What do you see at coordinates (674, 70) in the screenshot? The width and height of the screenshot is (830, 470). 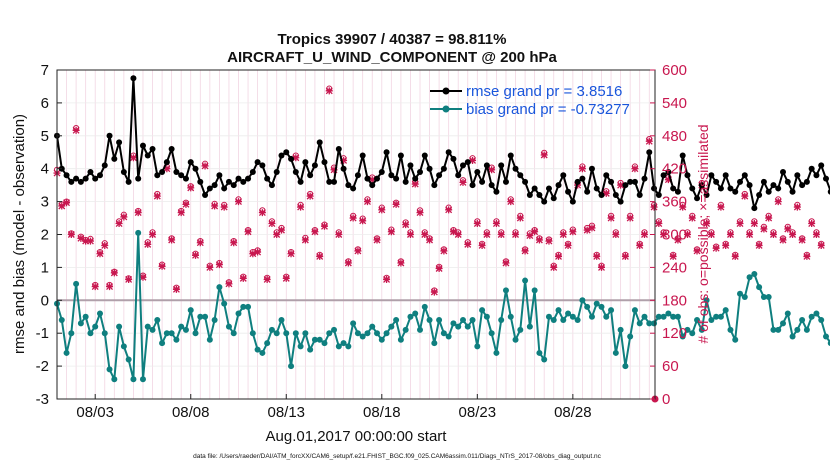 I see `right-tick-label: 600` at bounding box center [674, 70].